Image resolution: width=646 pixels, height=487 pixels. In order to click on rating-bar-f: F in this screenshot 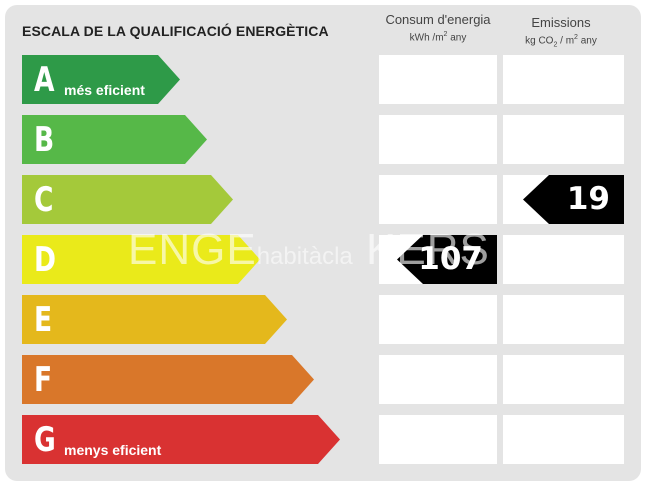, I will do `click(168, 379)`.